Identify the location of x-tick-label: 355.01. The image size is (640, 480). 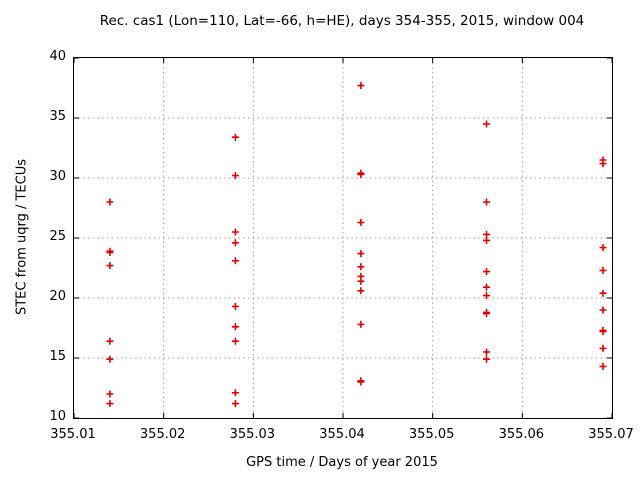
(73, 434).